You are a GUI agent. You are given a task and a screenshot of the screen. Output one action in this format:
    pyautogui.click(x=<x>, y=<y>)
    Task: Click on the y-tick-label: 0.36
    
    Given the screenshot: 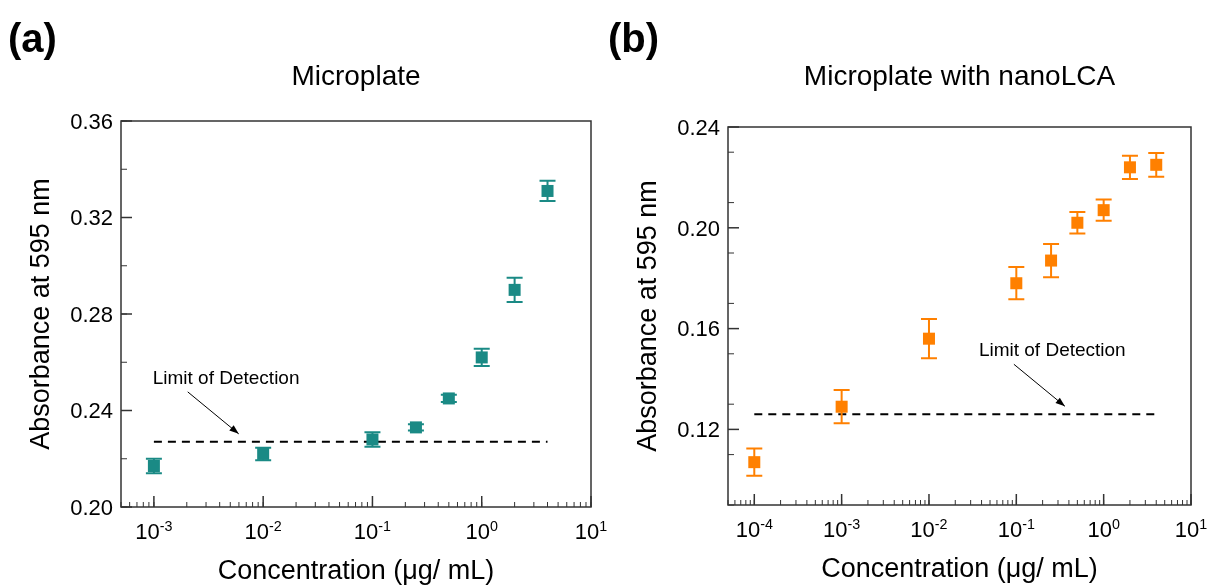 What is the action you would take?
    pyautogui.click(x=91, y=121)
    